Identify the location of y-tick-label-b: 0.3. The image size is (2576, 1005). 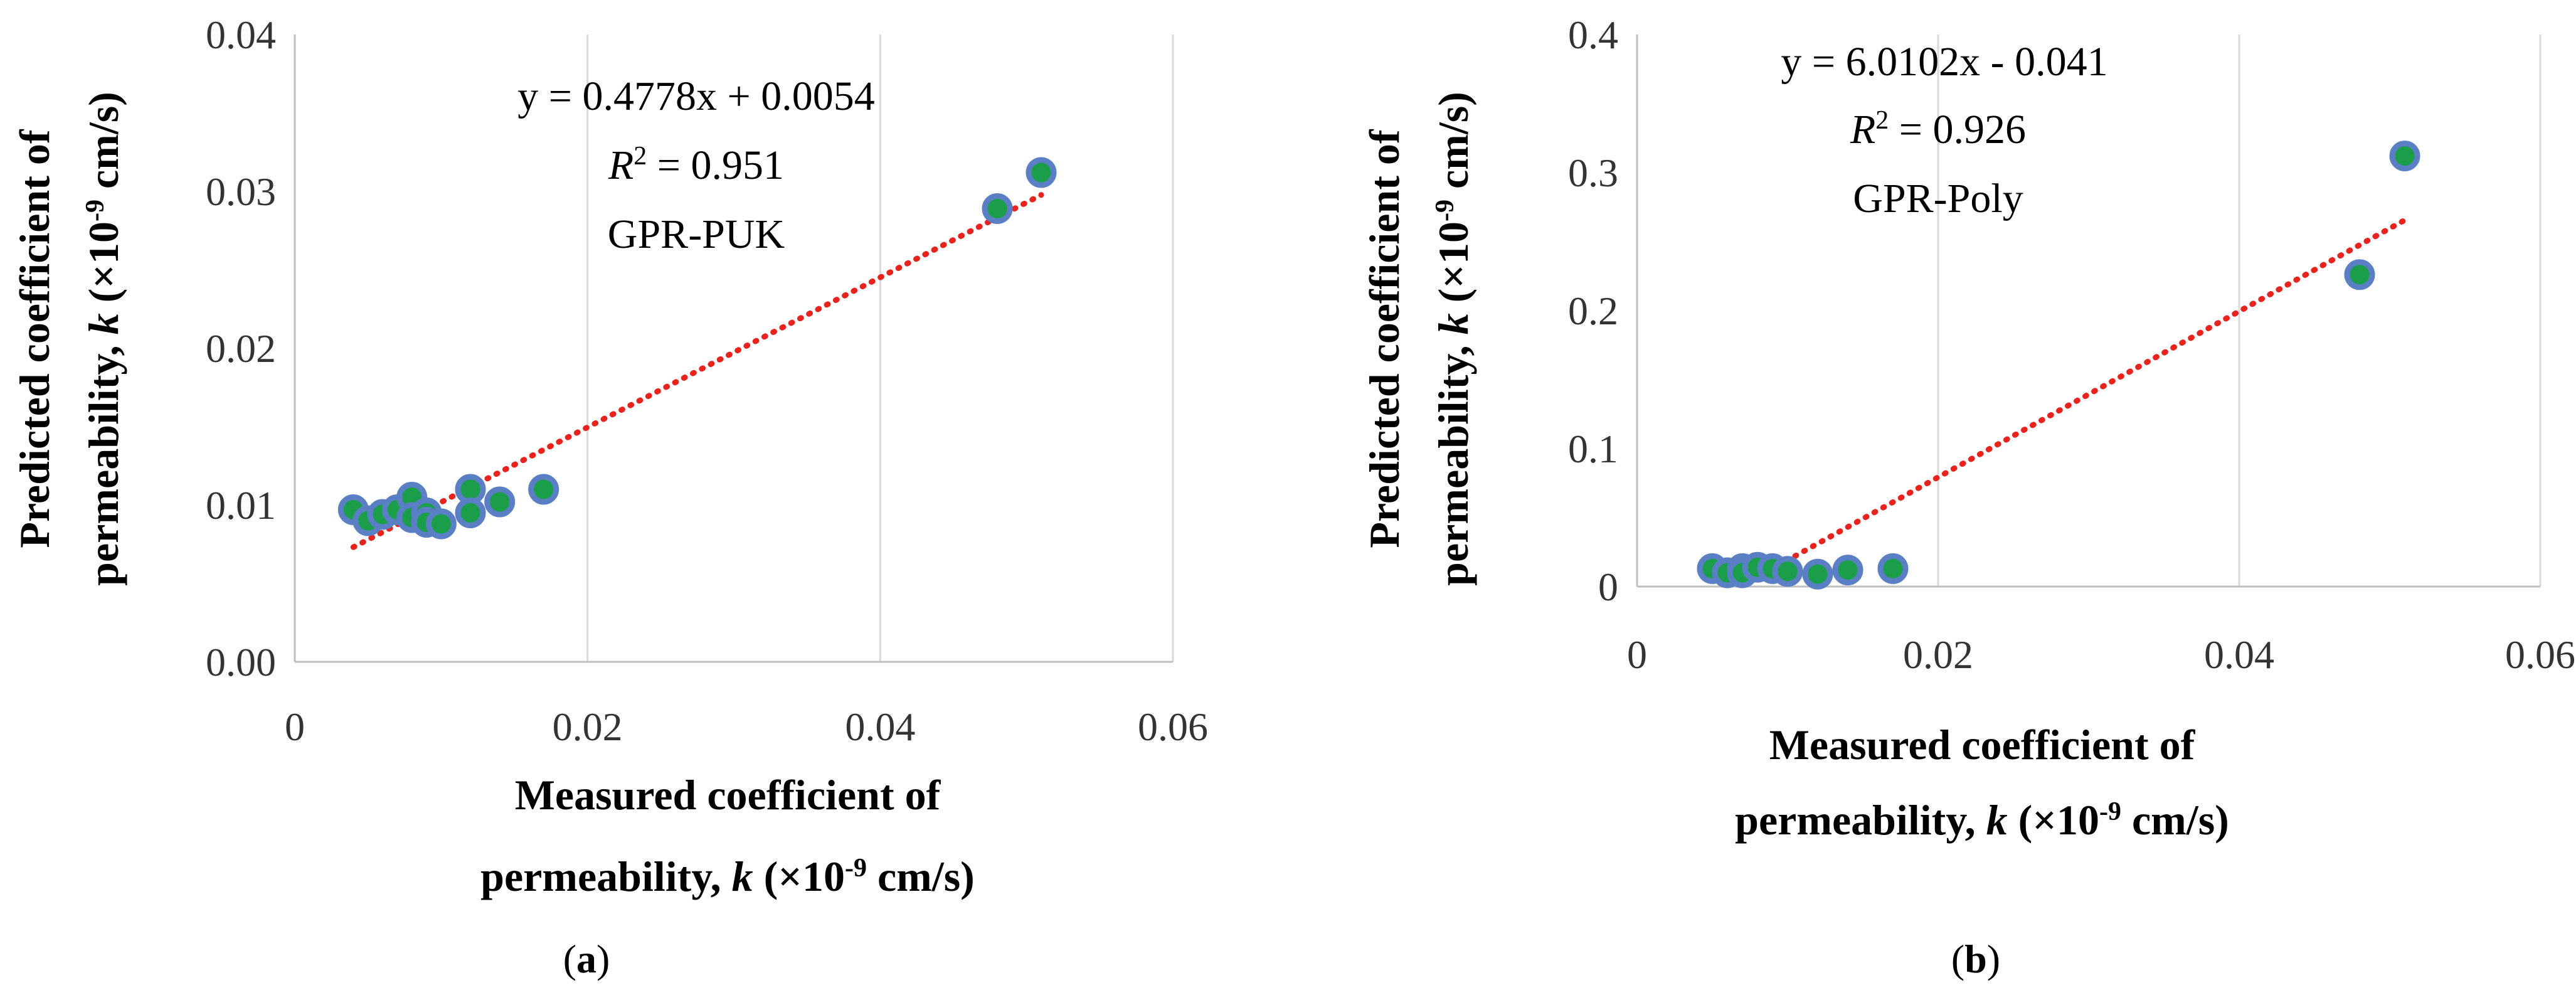
(1593, 173).